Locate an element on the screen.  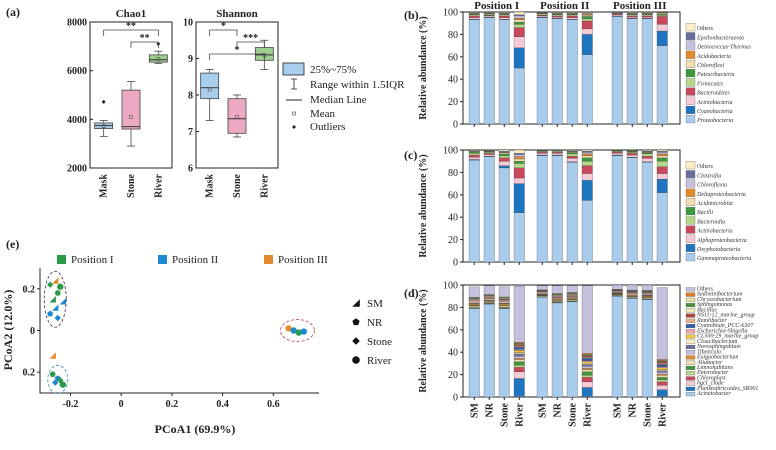
box-legend-item: Mean is located at coordinates (323, 114).